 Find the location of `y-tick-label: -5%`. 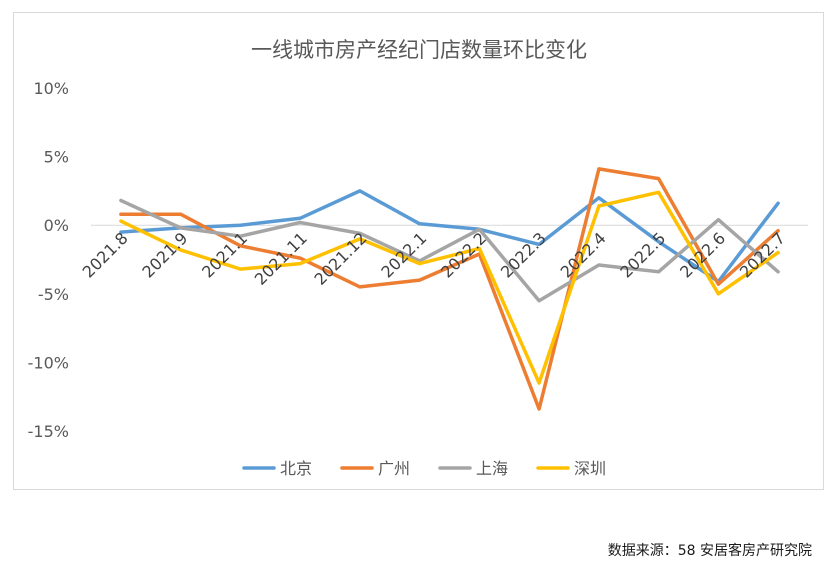

y-tick-label: -5% is located at coordinates (53, 294).